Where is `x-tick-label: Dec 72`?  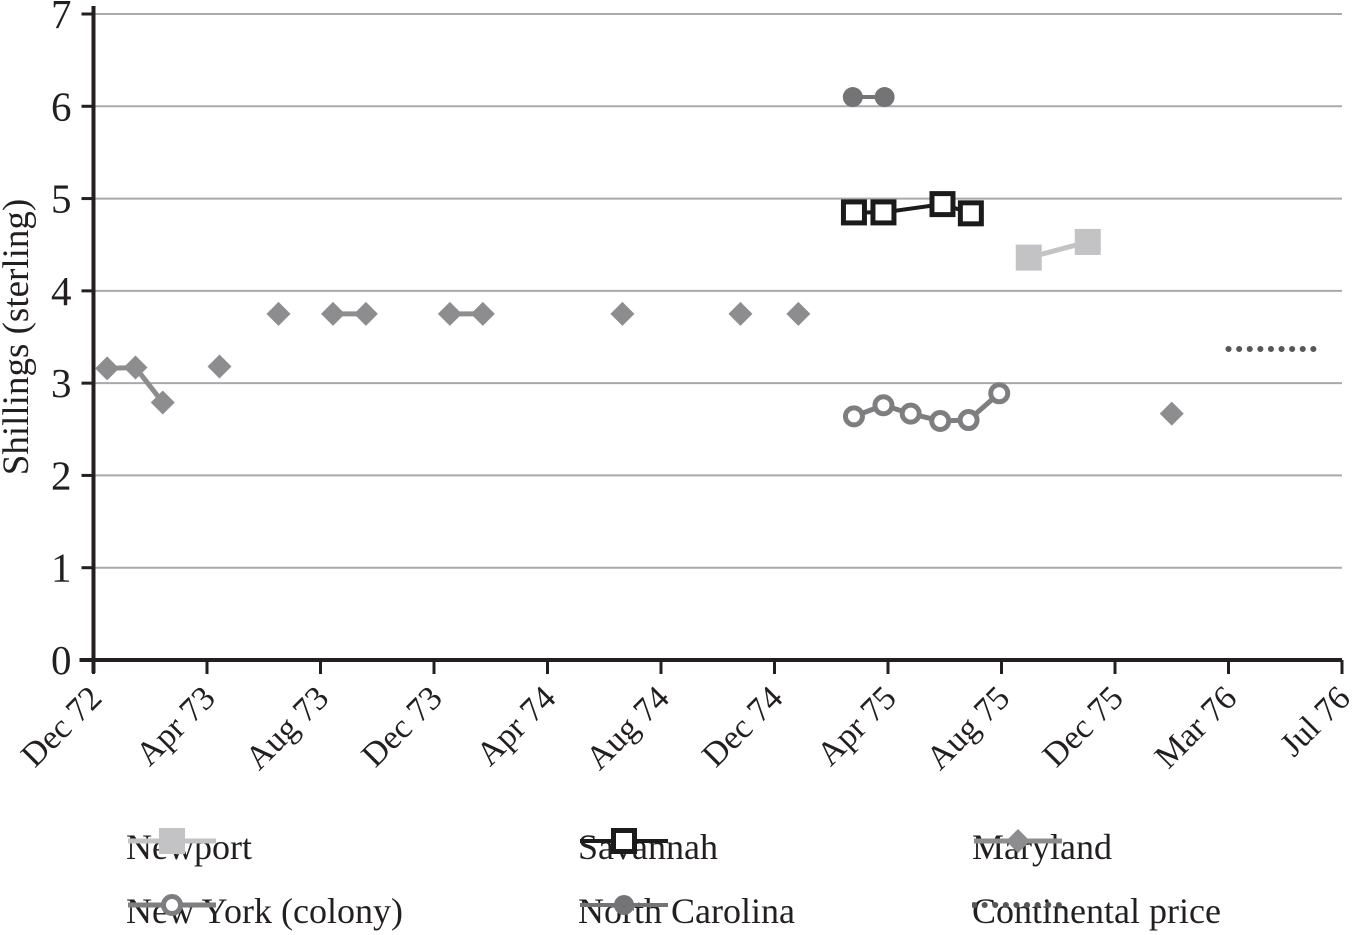 x-tick-label: Dec 72 is located at coordinates (61, 726).